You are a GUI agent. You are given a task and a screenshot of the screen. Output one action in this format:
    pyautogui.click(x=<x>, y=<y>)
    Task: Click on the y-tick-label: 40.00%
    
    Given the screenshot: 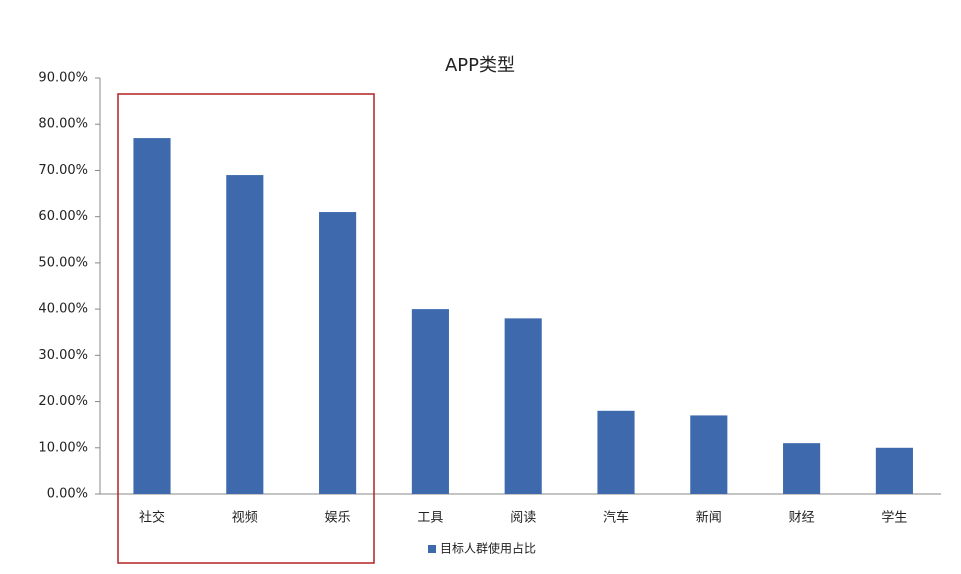 What is the action you would take?
    pyautogui.click(x=63, y=309)
    